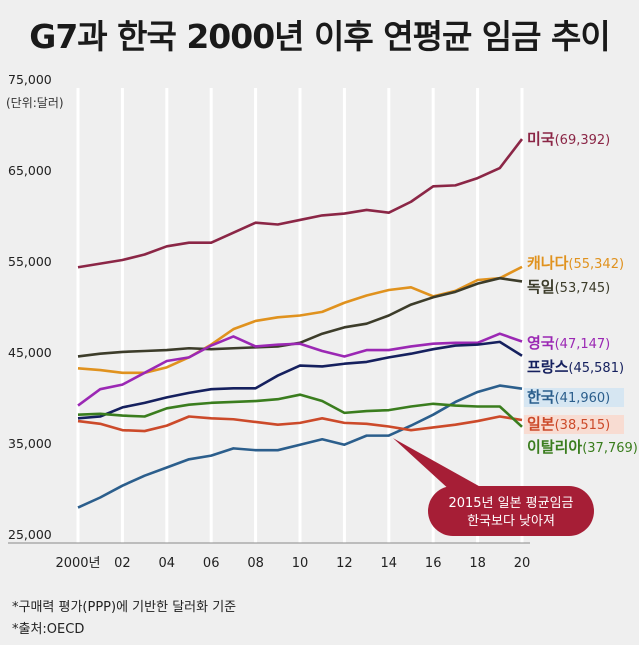 Image resolution: width=639 pixels, height=645 pixels. Describe the element at coordinates (48, 629) in the screenshot. I see `footnote-source: *출처:OECD` at that location.